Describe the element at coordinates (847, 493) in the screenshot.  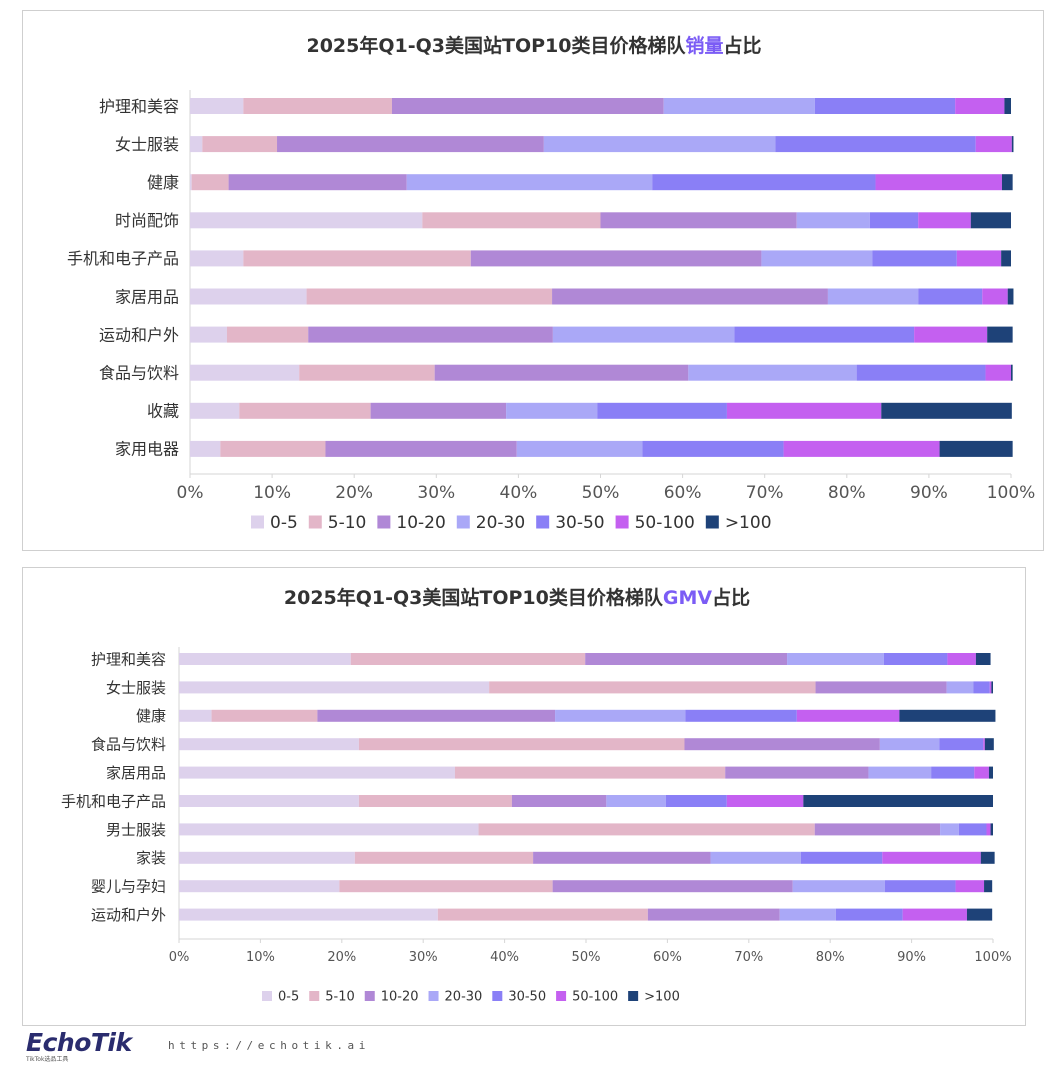
I see `volume-x-tick-label: 80%` at that location.